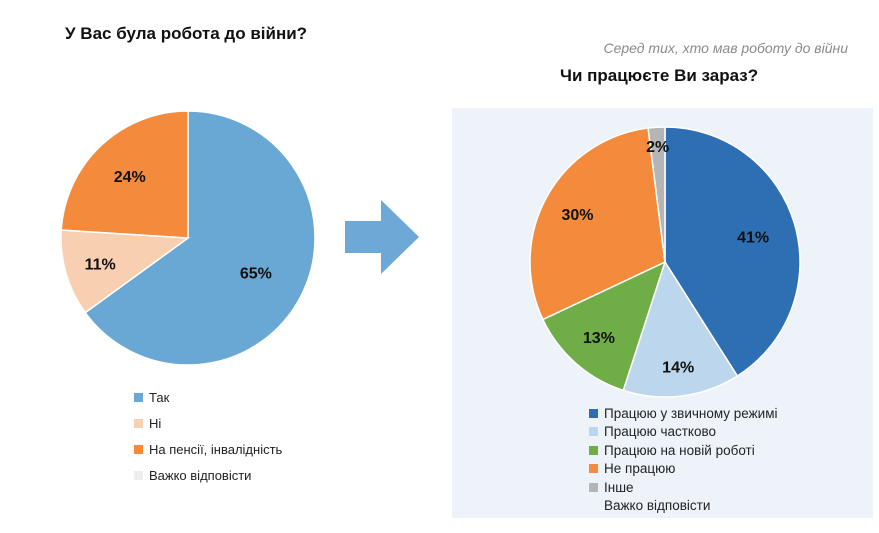 The width and height of the screenshot is (879, 533). What do you see at coordinates (619, 487) in the screenshot?
I see `legend-label: Інше` at bounding box center [619, 487].